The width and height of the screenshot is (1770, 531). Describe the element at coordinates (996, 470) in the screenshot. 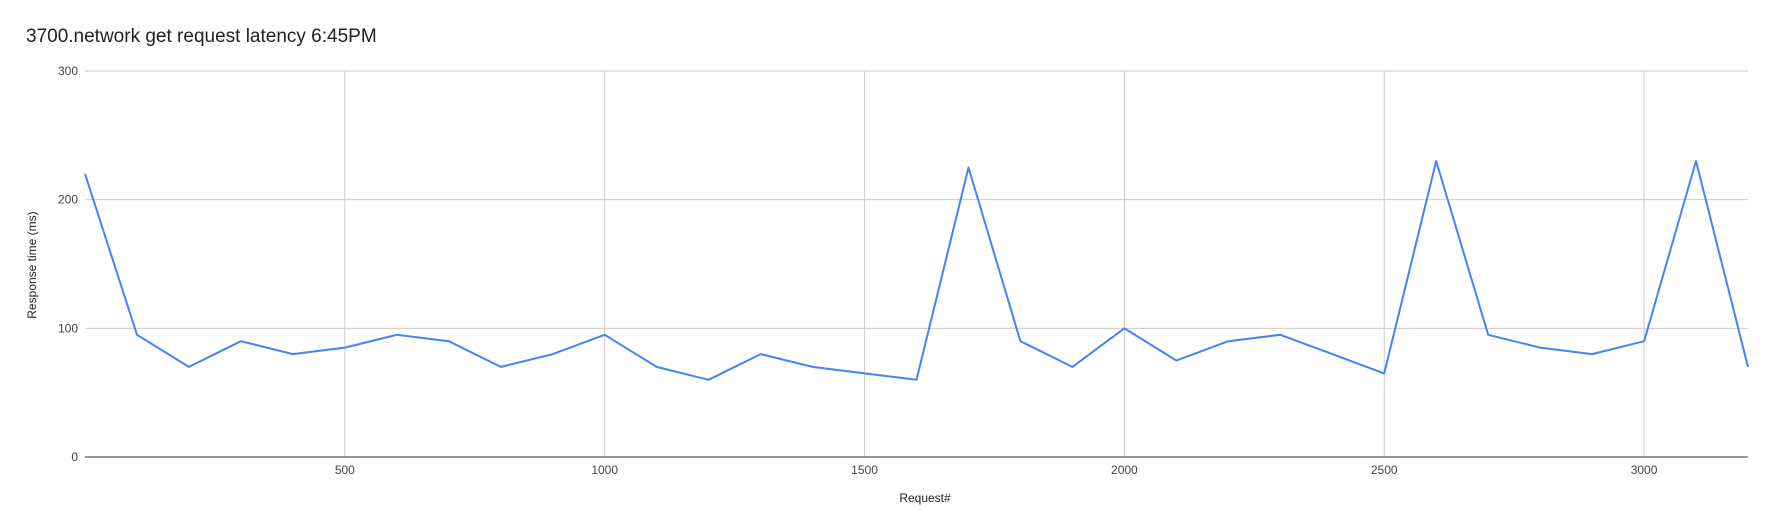

I see `x-axis-ticks: 500 1000 1500 2000 2500 3000` at that location.